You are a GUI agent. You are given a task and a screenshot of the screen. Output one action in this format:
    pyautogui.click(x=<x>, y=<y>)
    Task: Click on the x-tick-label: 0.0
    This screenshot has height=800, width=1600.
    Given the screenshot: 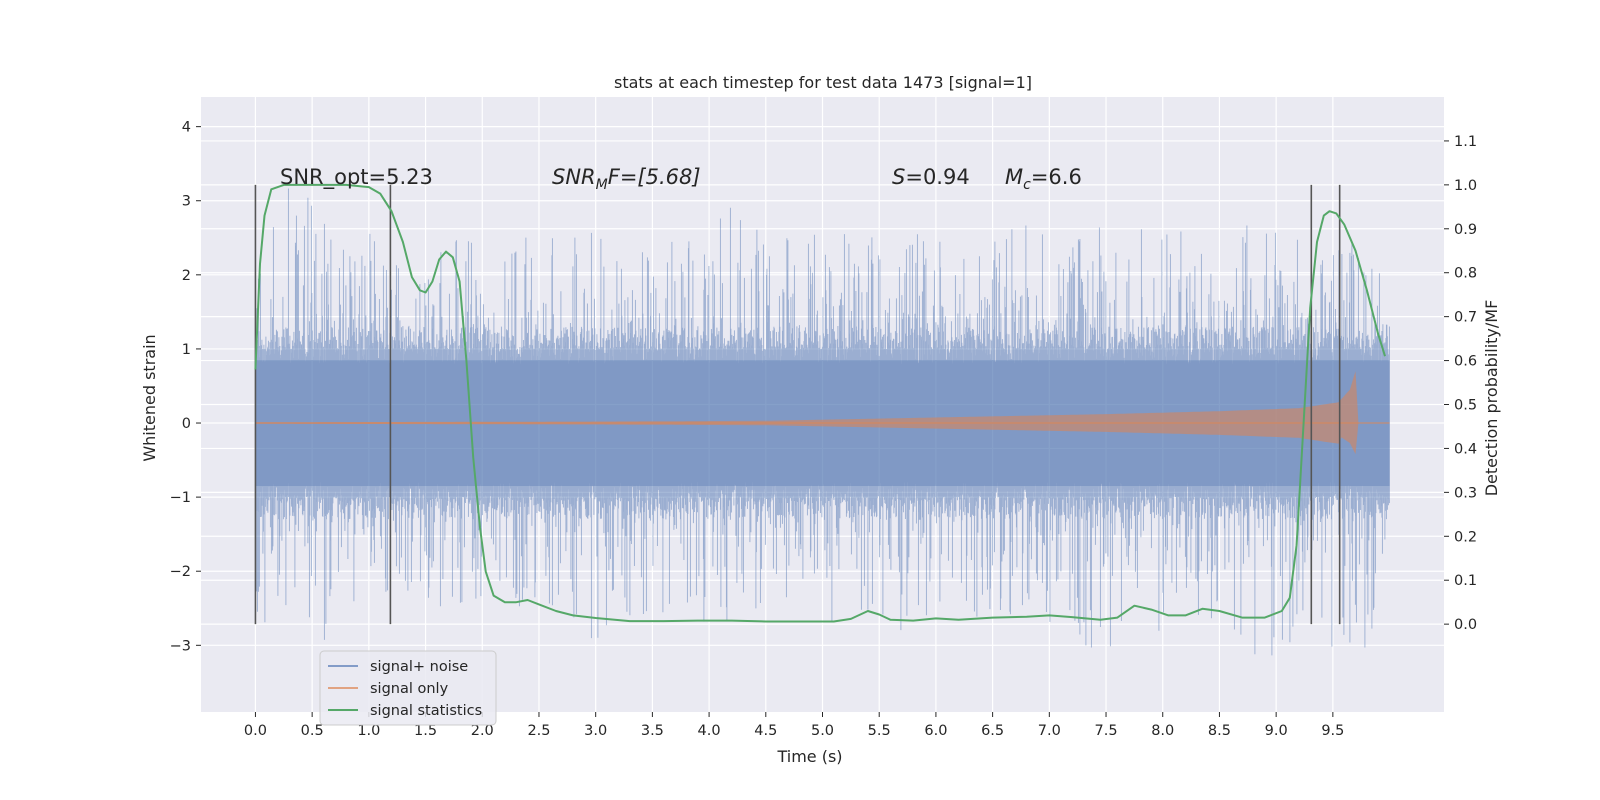 What is the action you would take?
    pyautogui.click(x=255, y=731)
    